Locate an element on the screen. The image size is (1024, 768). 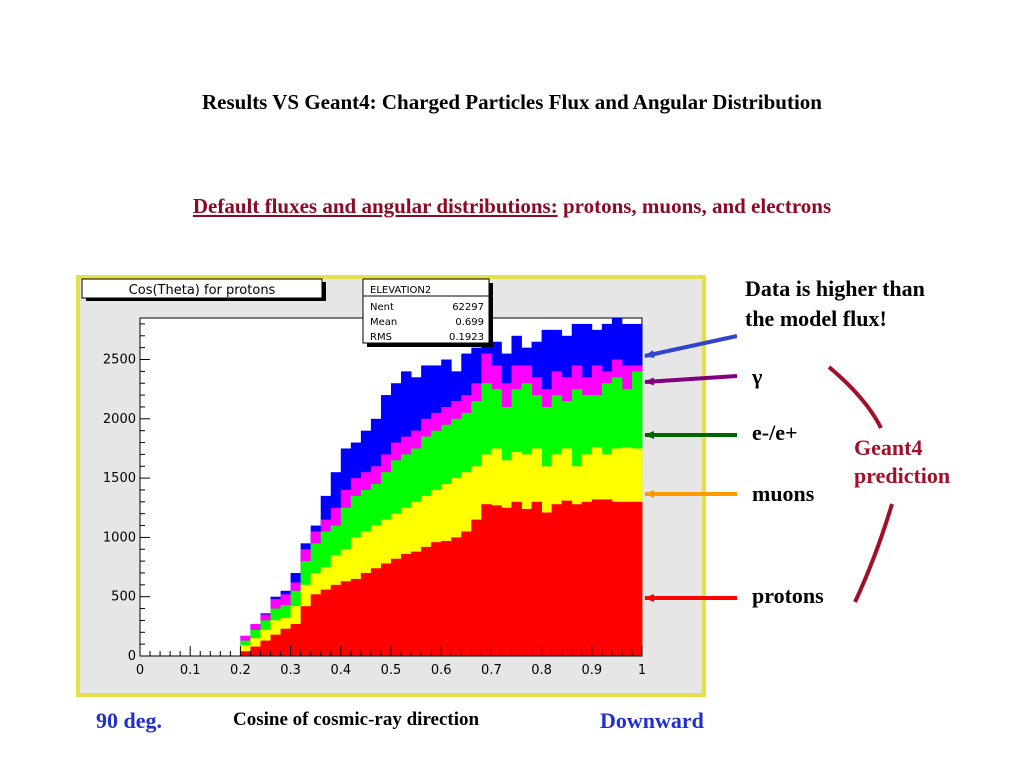
brace-upper is located at coordinates (855, 397).